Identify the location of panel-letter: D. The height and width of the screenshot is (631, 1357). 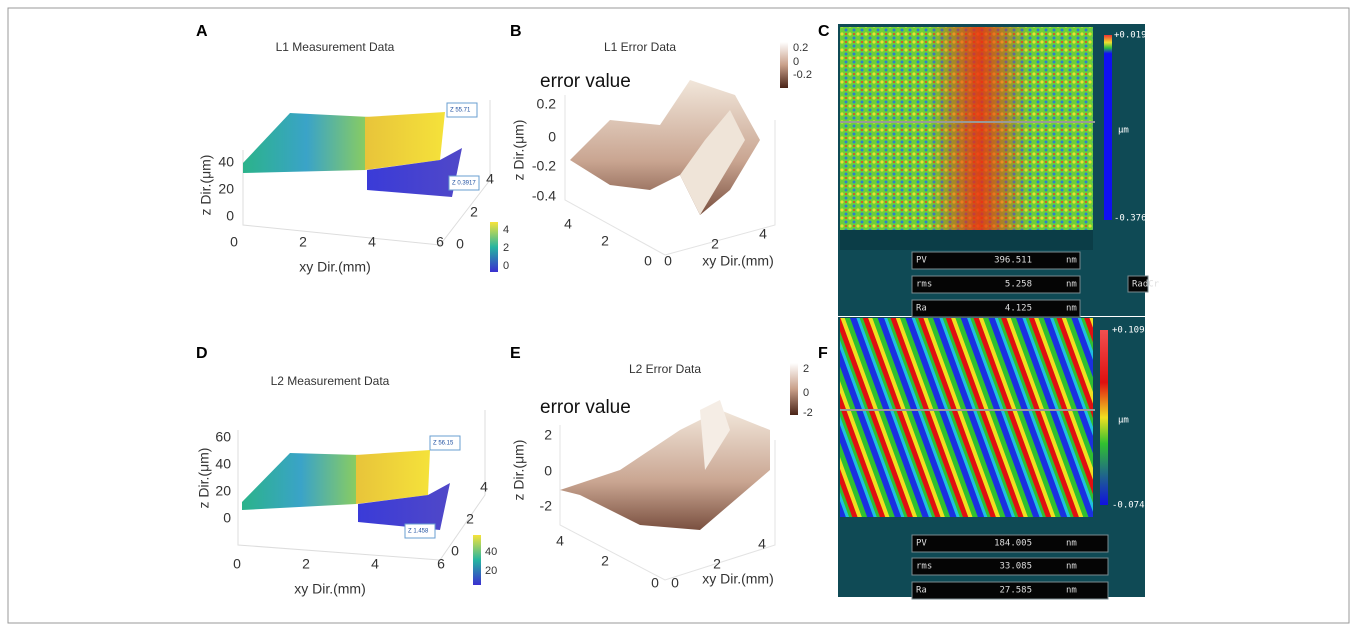
(202, 353).